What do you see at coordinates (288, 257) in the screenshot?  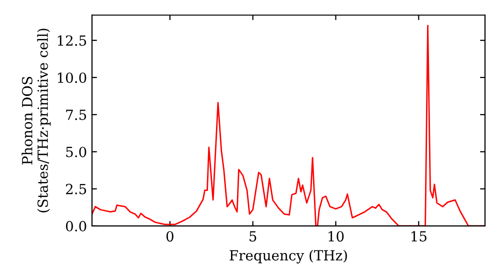 I see `x-axis-title: Frequency (THz)` at bounding box center [288, 257].